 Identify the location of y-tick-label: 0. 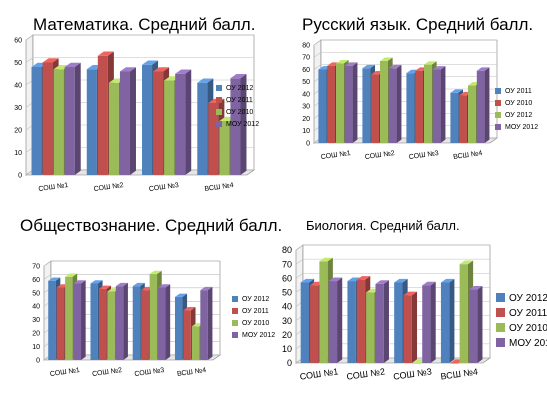
(20, 175).